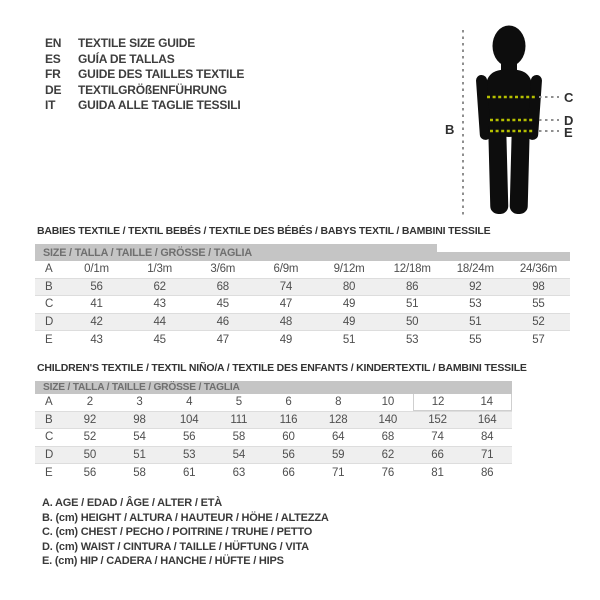  What do you see at coordinates (302, 252) in the screenshot?
I see `babies-size-header-band: SIZE / TALLA / TAILLE / GRÖSSE / TAGLIA` at bounding box center [302, 252].